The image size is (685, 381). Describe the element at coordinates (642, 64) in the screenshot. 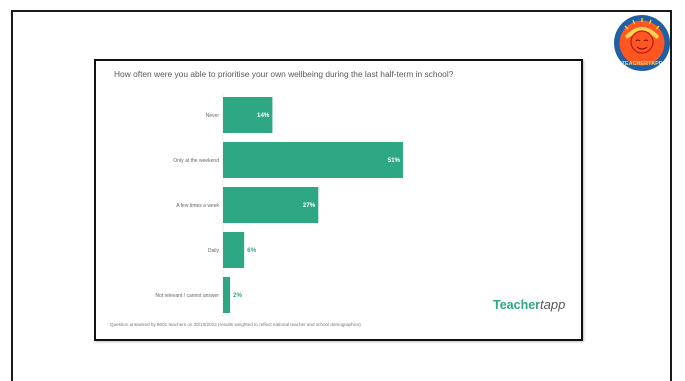

I see `svg-text: TEACHERTAPP` at that location.